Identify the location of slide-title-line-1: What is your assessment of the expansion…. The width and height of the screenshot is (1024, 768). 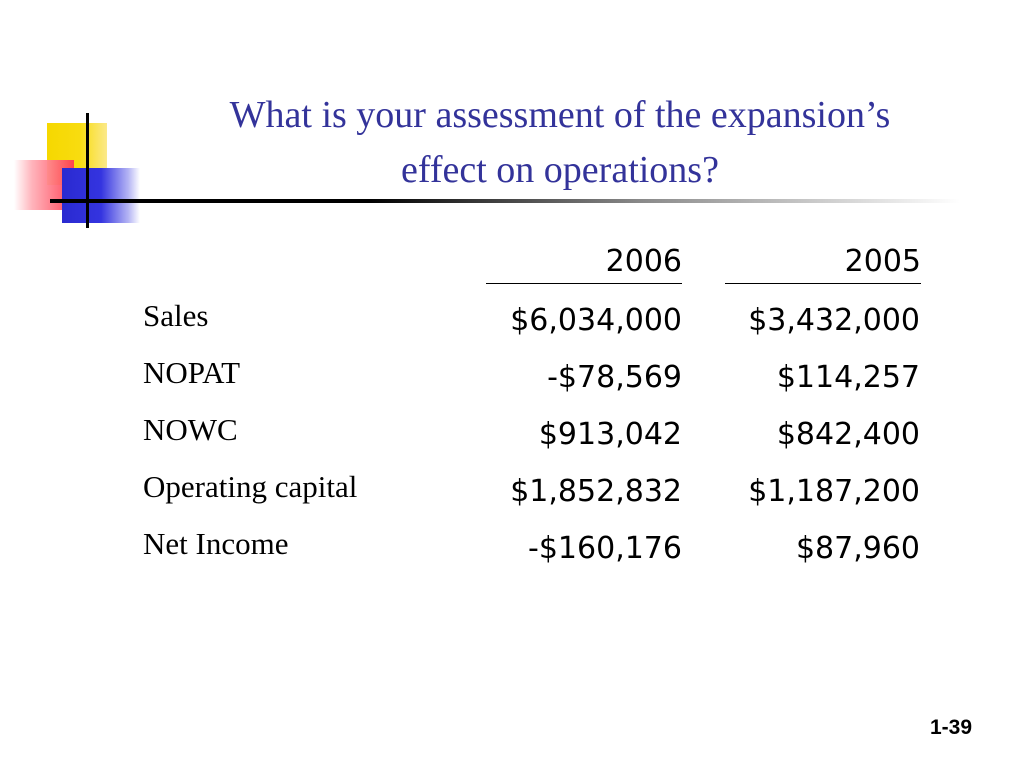
(560, 115).